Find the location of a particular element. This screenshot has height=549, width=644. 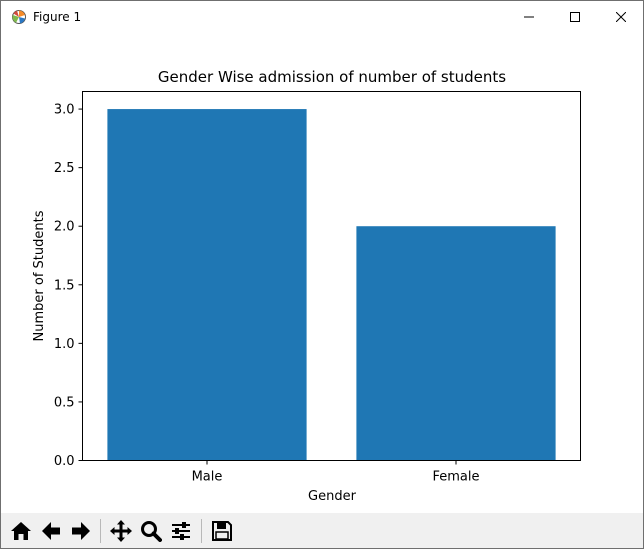

y-tick-label: 2.0 is located at coordinates (64, 227).